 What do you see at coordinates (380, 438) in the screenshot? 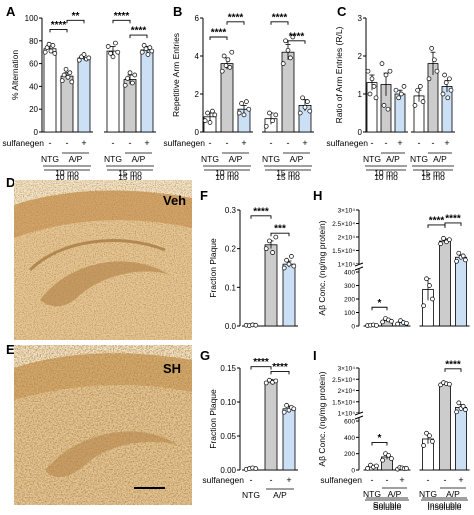
I see `sig-stars-i: *` at bounding box center [380, 438].